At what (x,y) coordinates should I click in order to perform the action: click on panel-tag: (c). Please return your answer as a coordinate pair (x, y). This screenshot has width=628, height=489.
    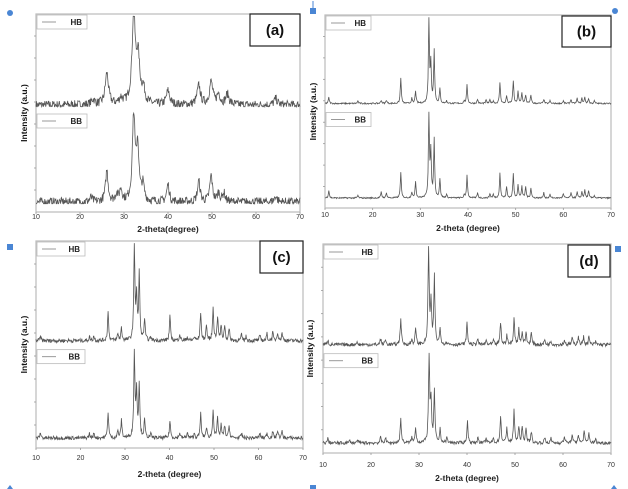
    Looking at the image, I should click on (281, 257).